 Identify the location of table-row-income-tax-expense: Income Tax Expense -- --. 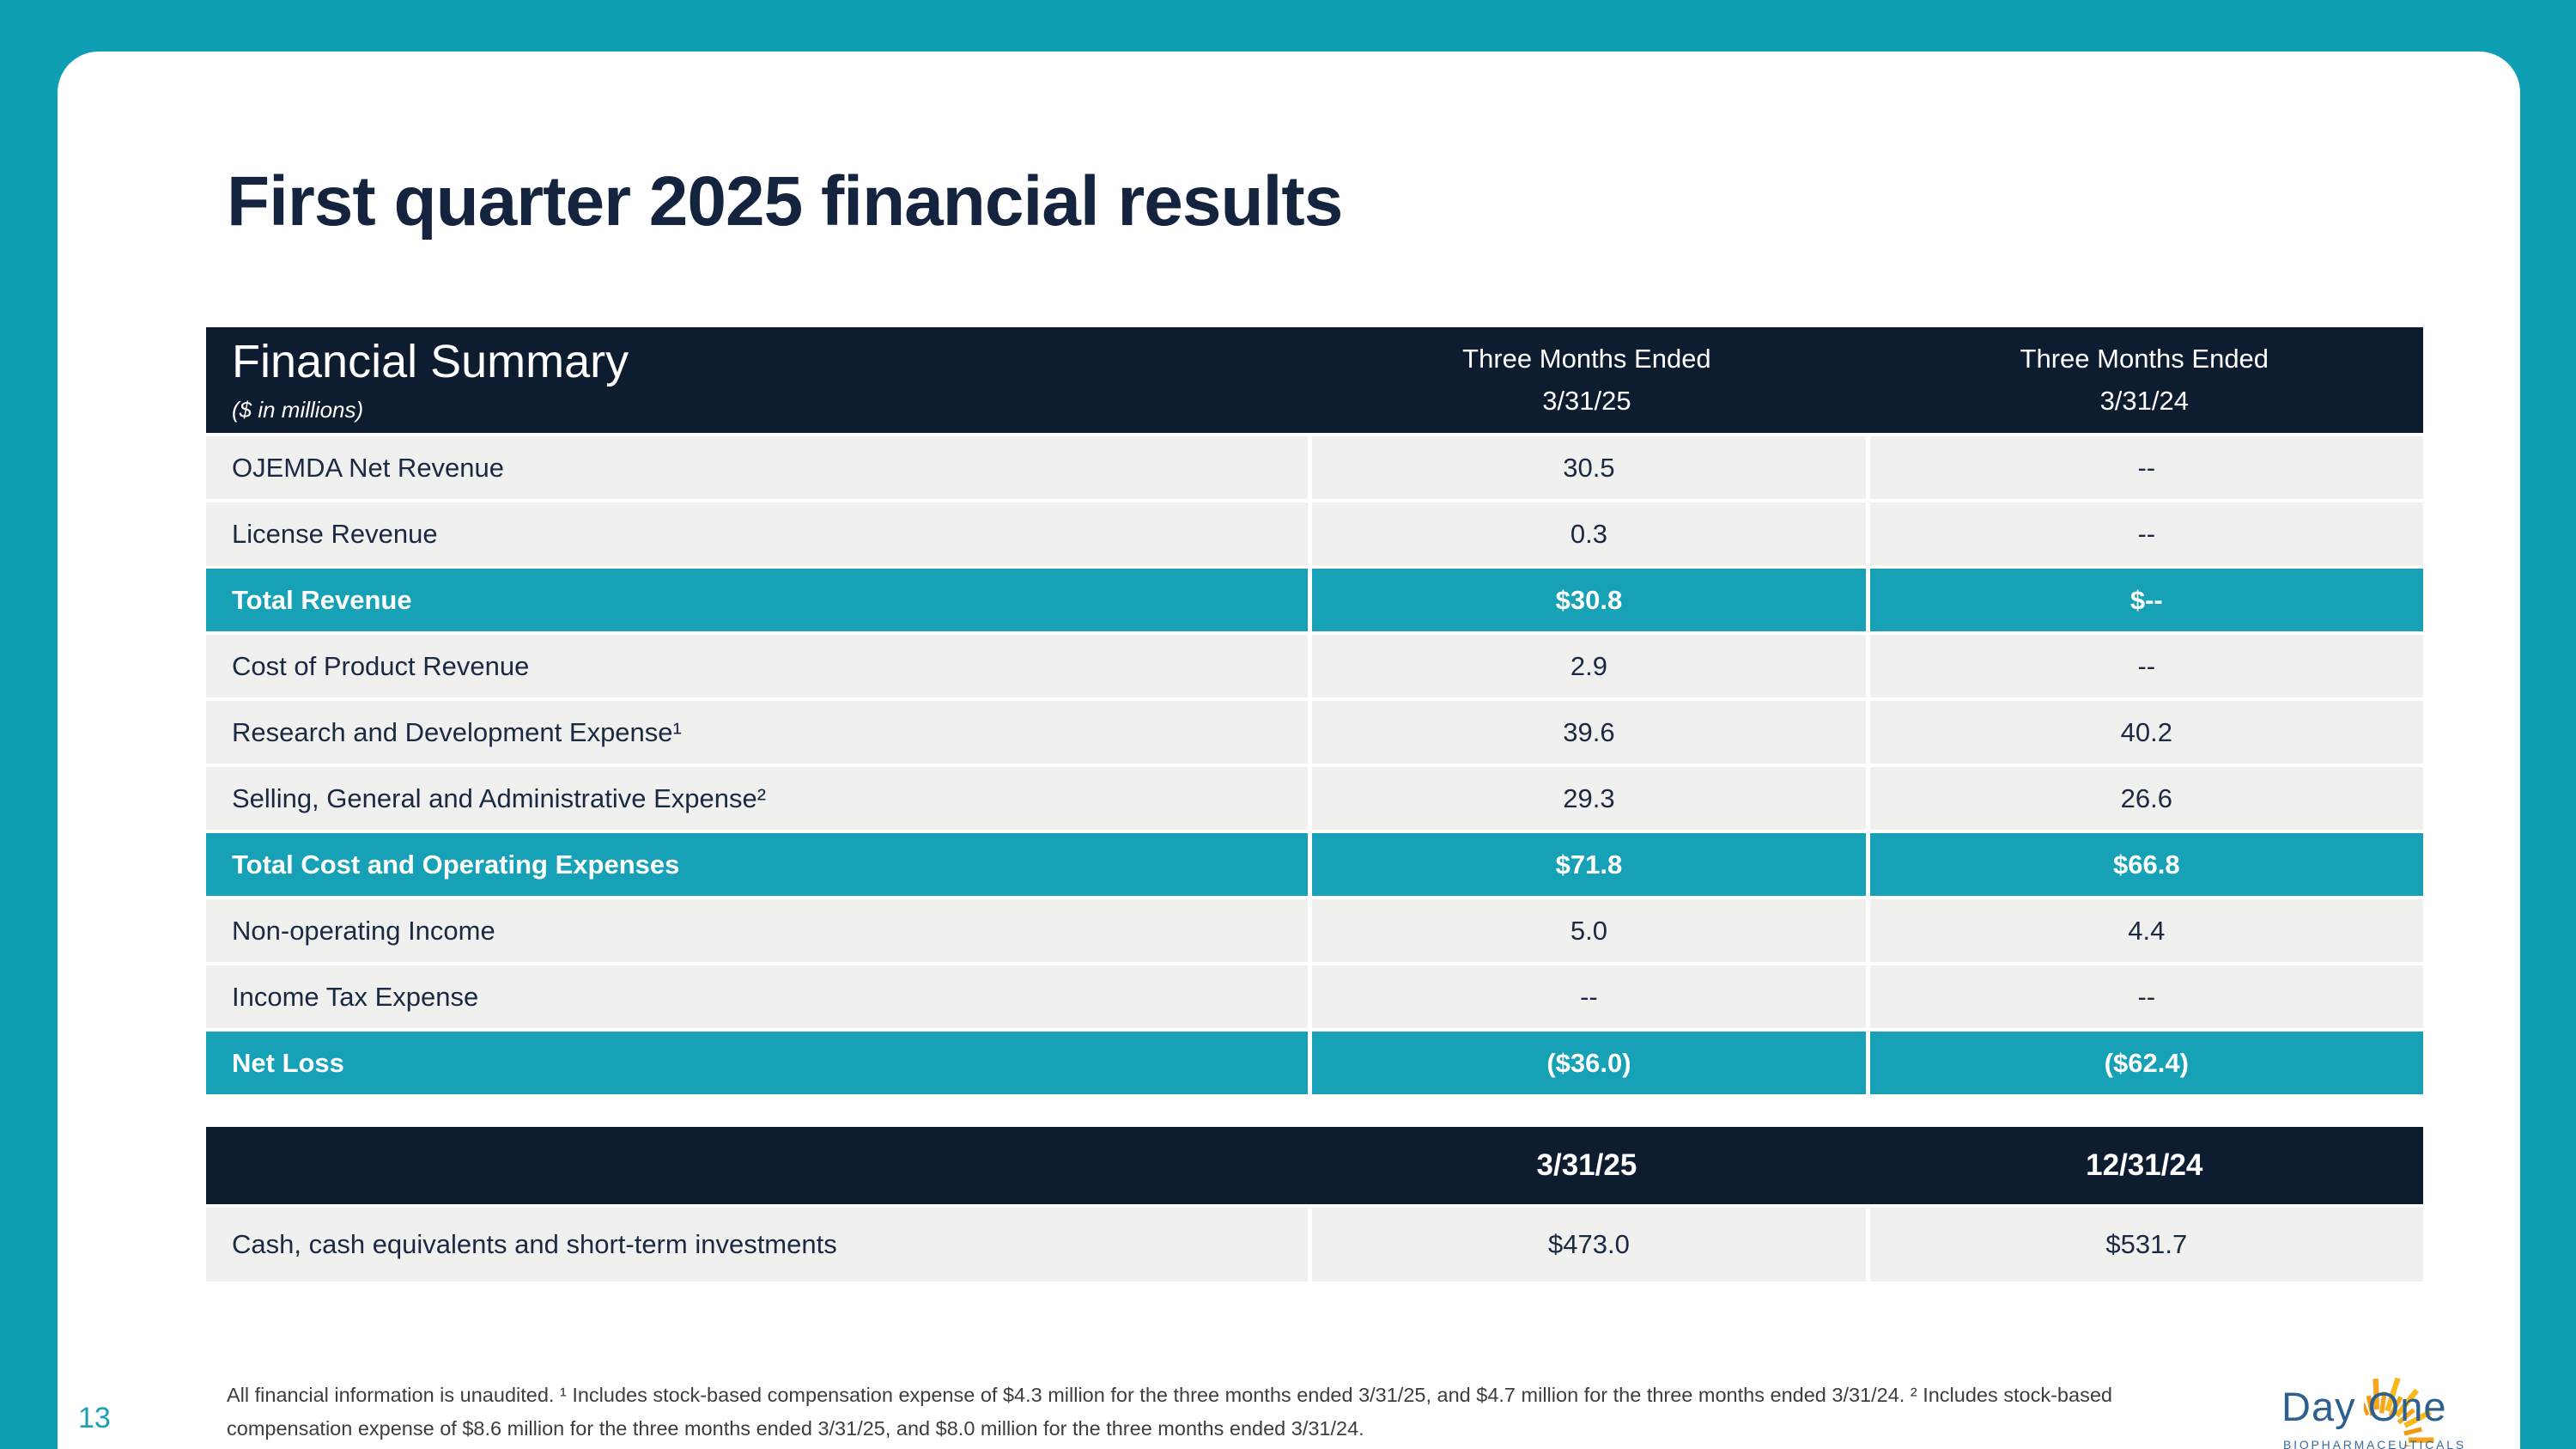
(1314, 998).